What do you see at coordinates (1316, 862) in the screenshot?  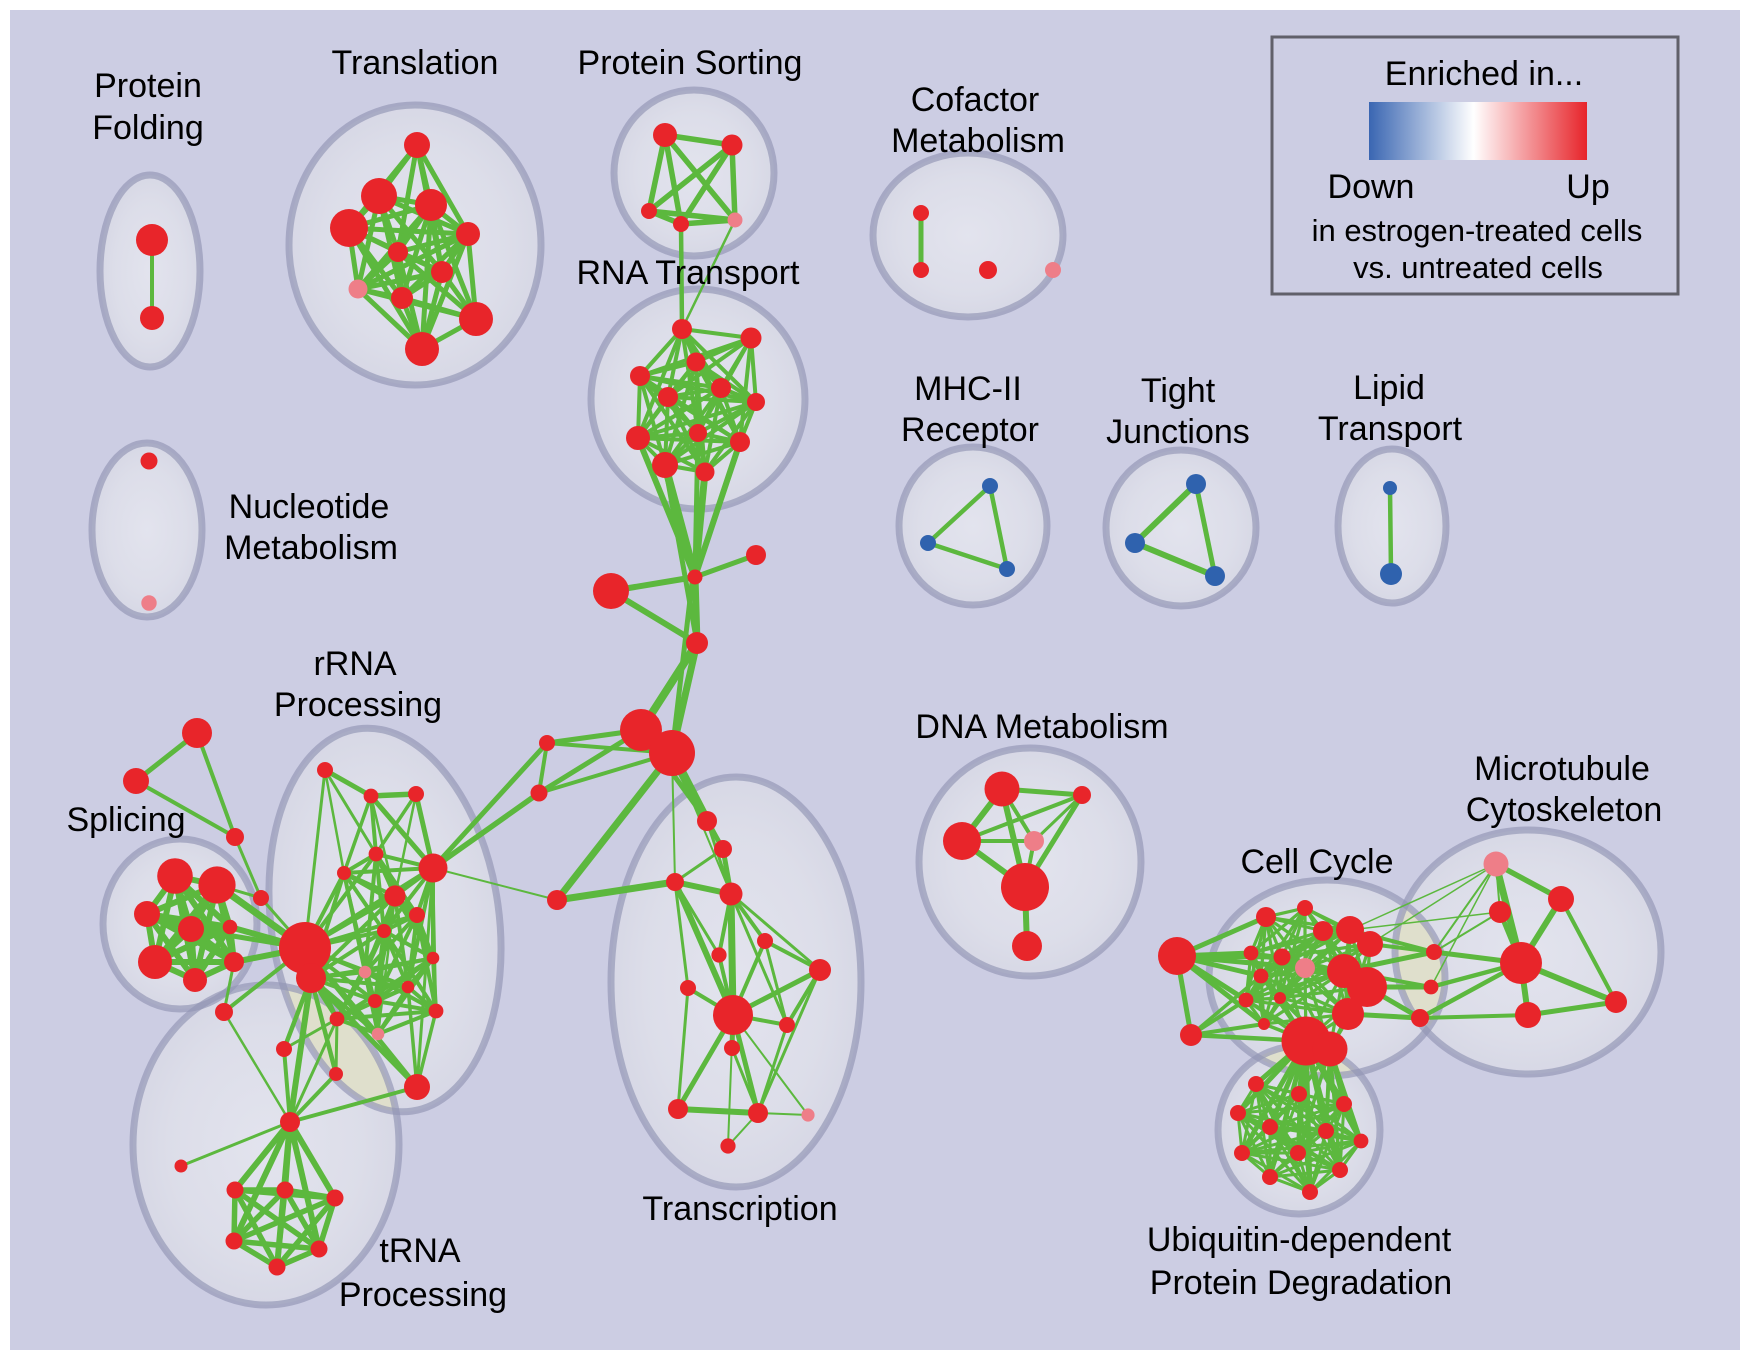 I see `svg-text: Cell Cycle` at bounding box center [1316, 862].